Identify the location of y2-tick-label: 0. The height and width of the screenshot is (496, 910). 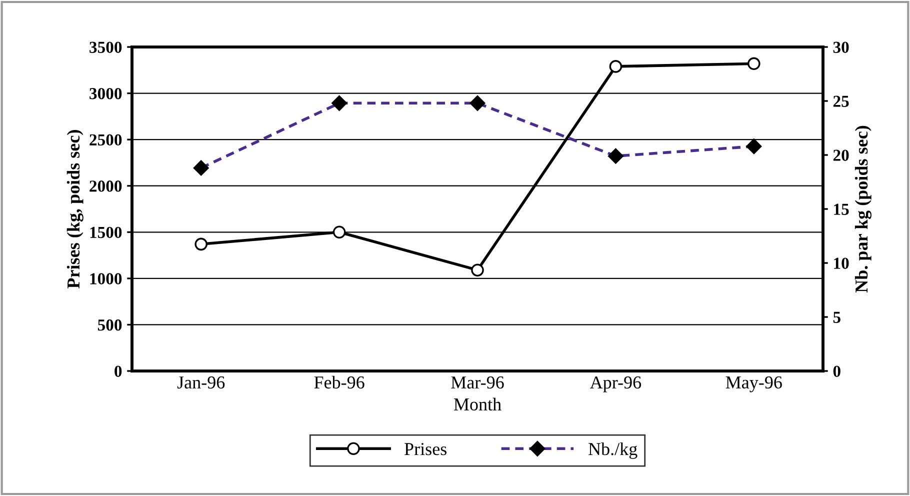
(836, 371).